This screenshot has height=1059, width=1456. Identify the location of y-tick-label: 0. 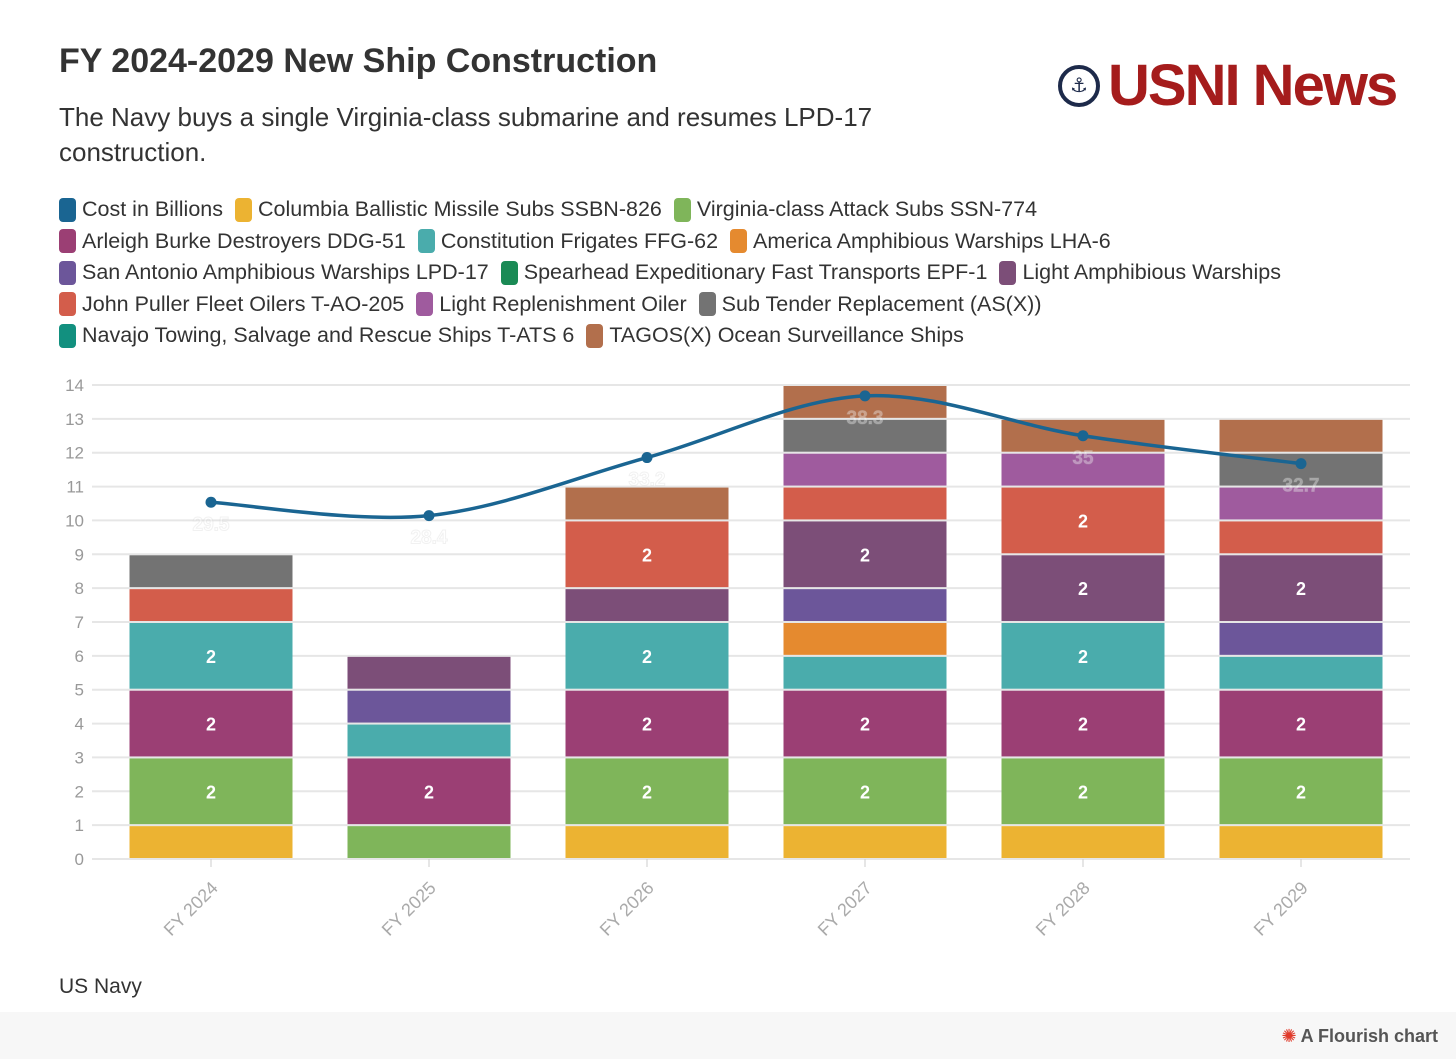
(79, 859).